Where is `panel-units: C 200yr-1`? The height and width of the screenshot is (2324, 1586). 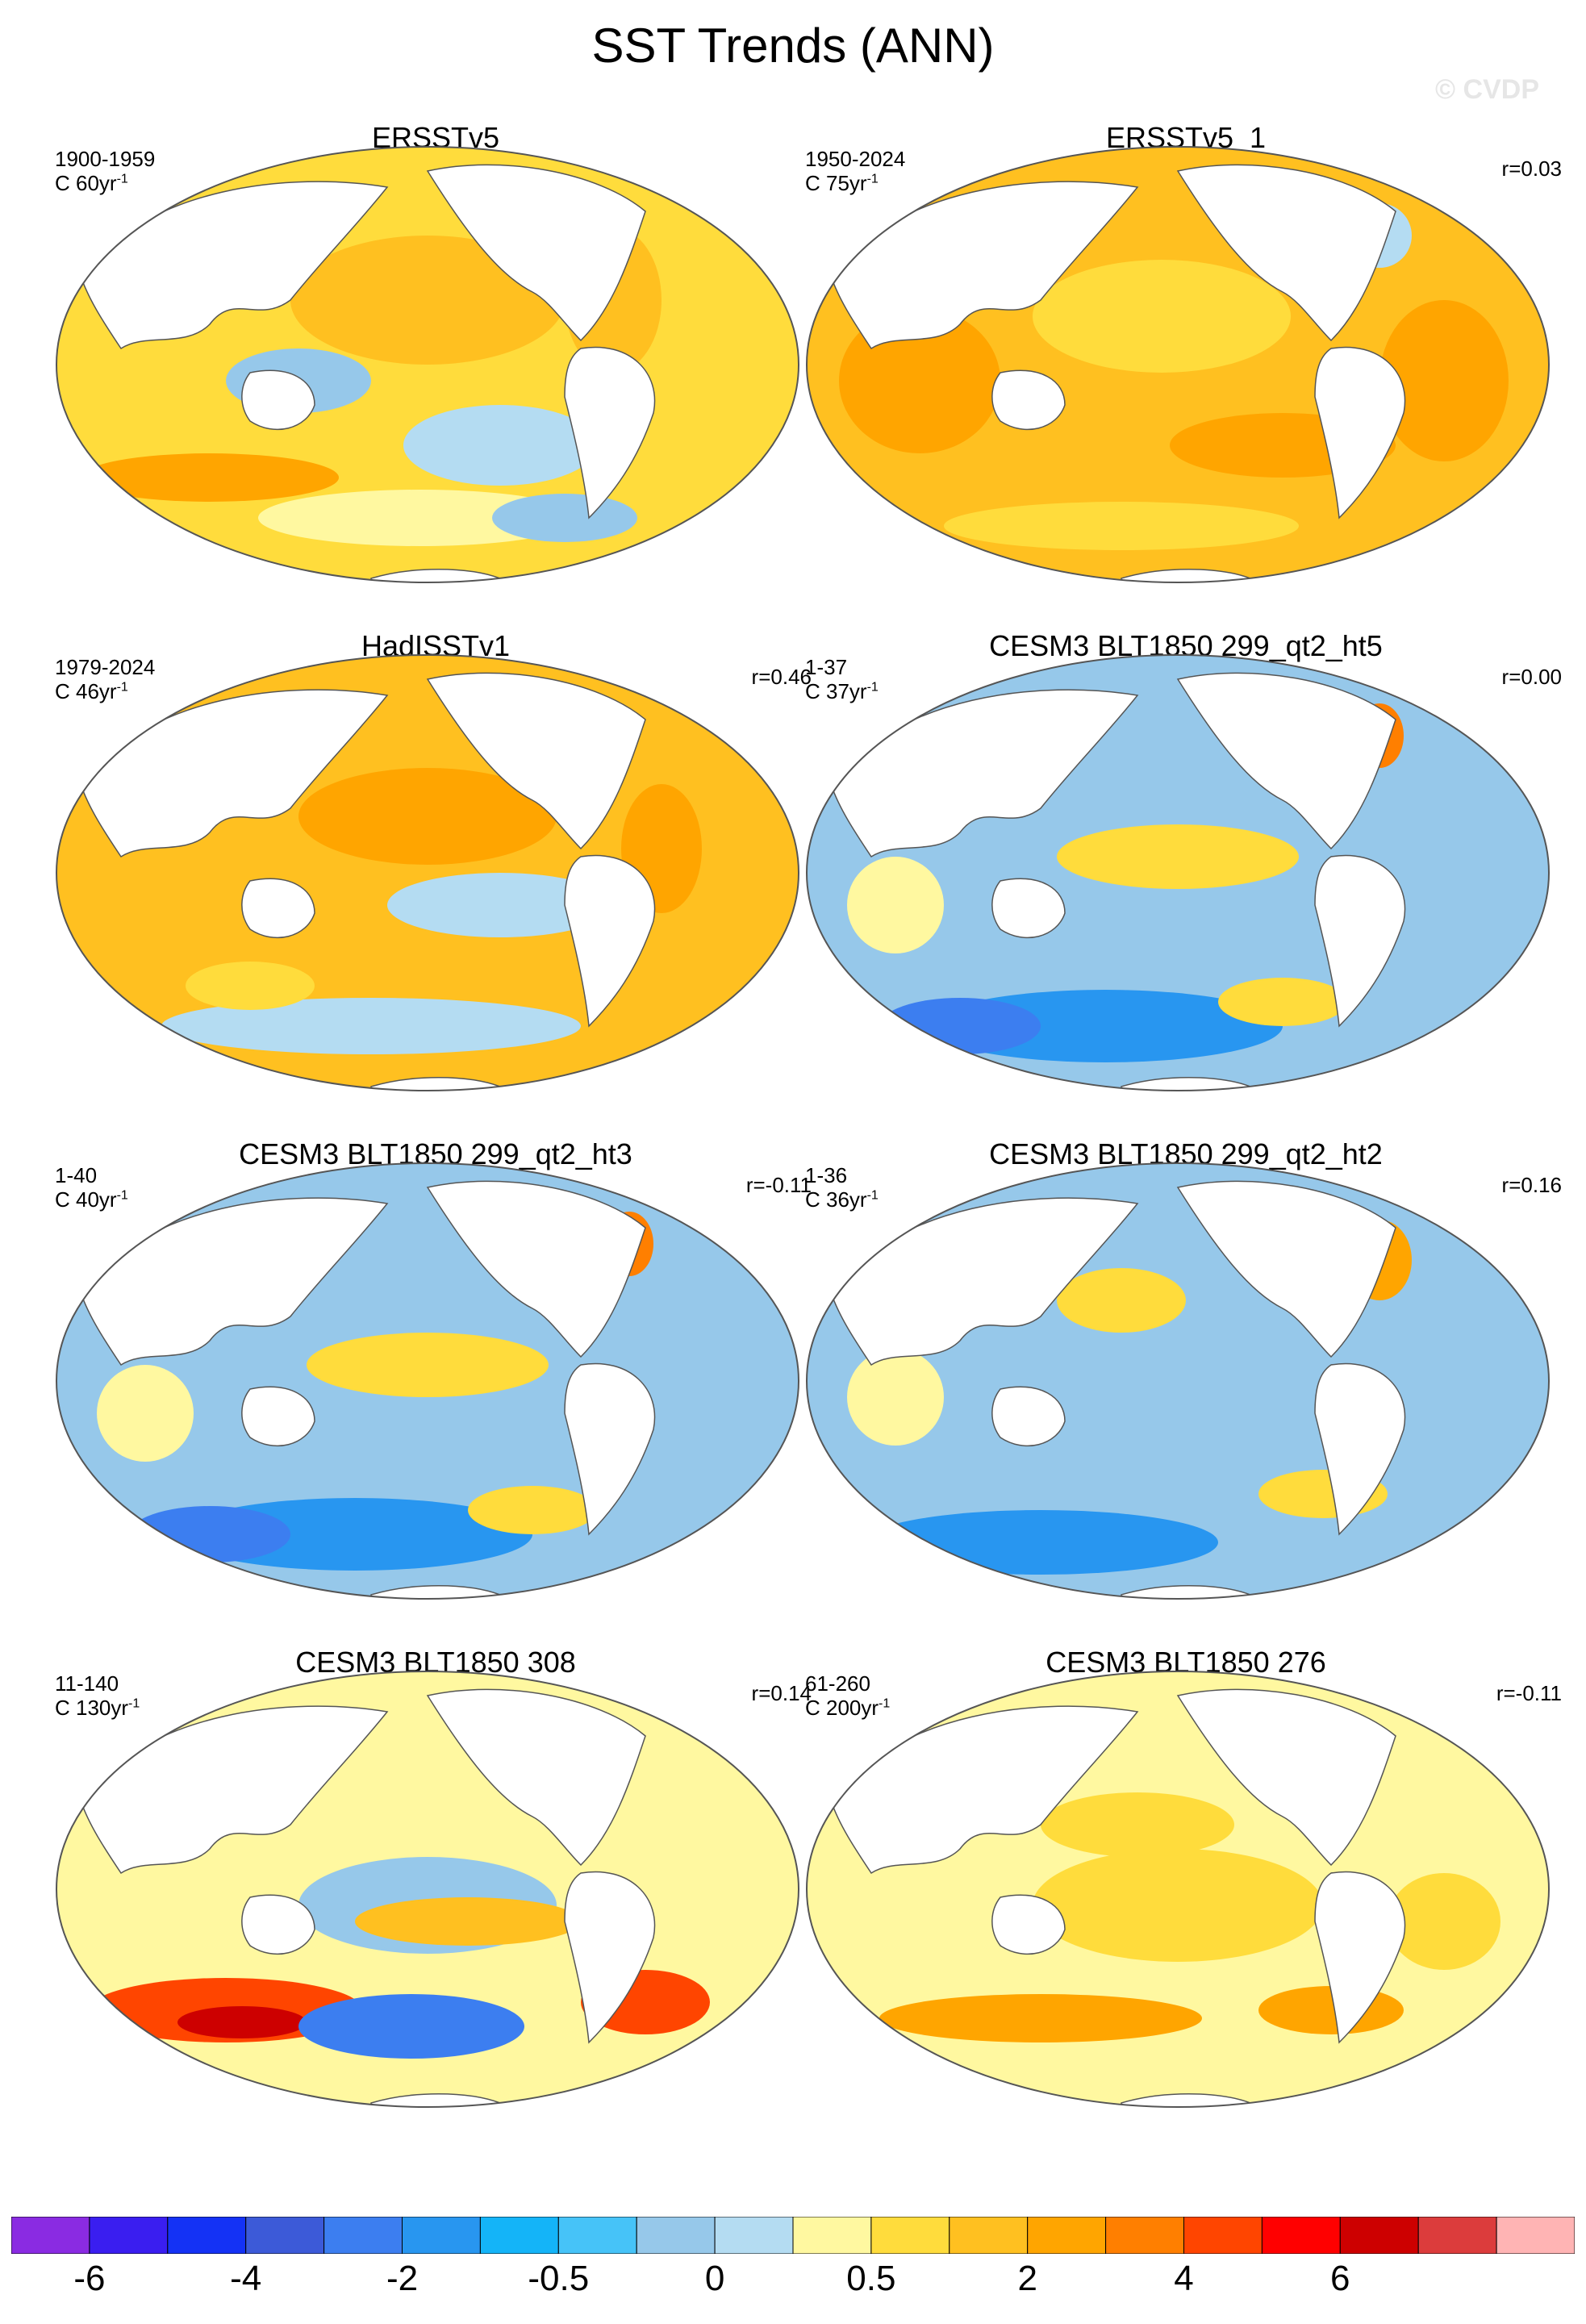 panel-units: C 200yr-1 is located at coordinates (848, 1708).